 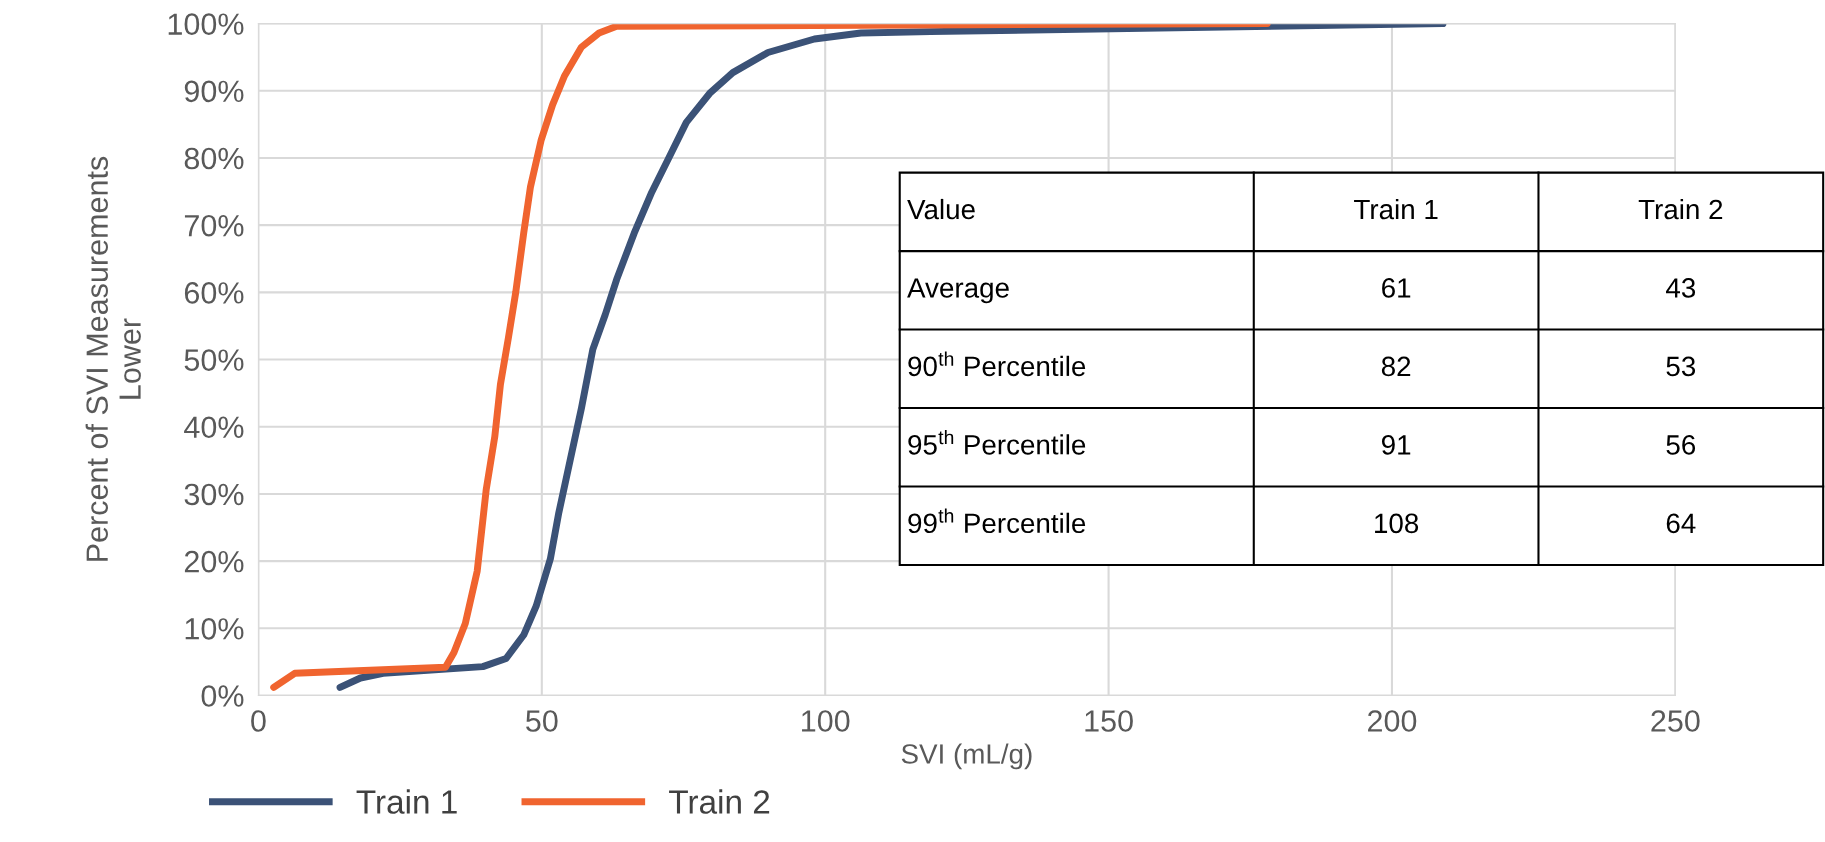 What do you see at coordinates (958, 291) in the screenshot?
I see `annotation: Average` at bounding box center [958, 291].